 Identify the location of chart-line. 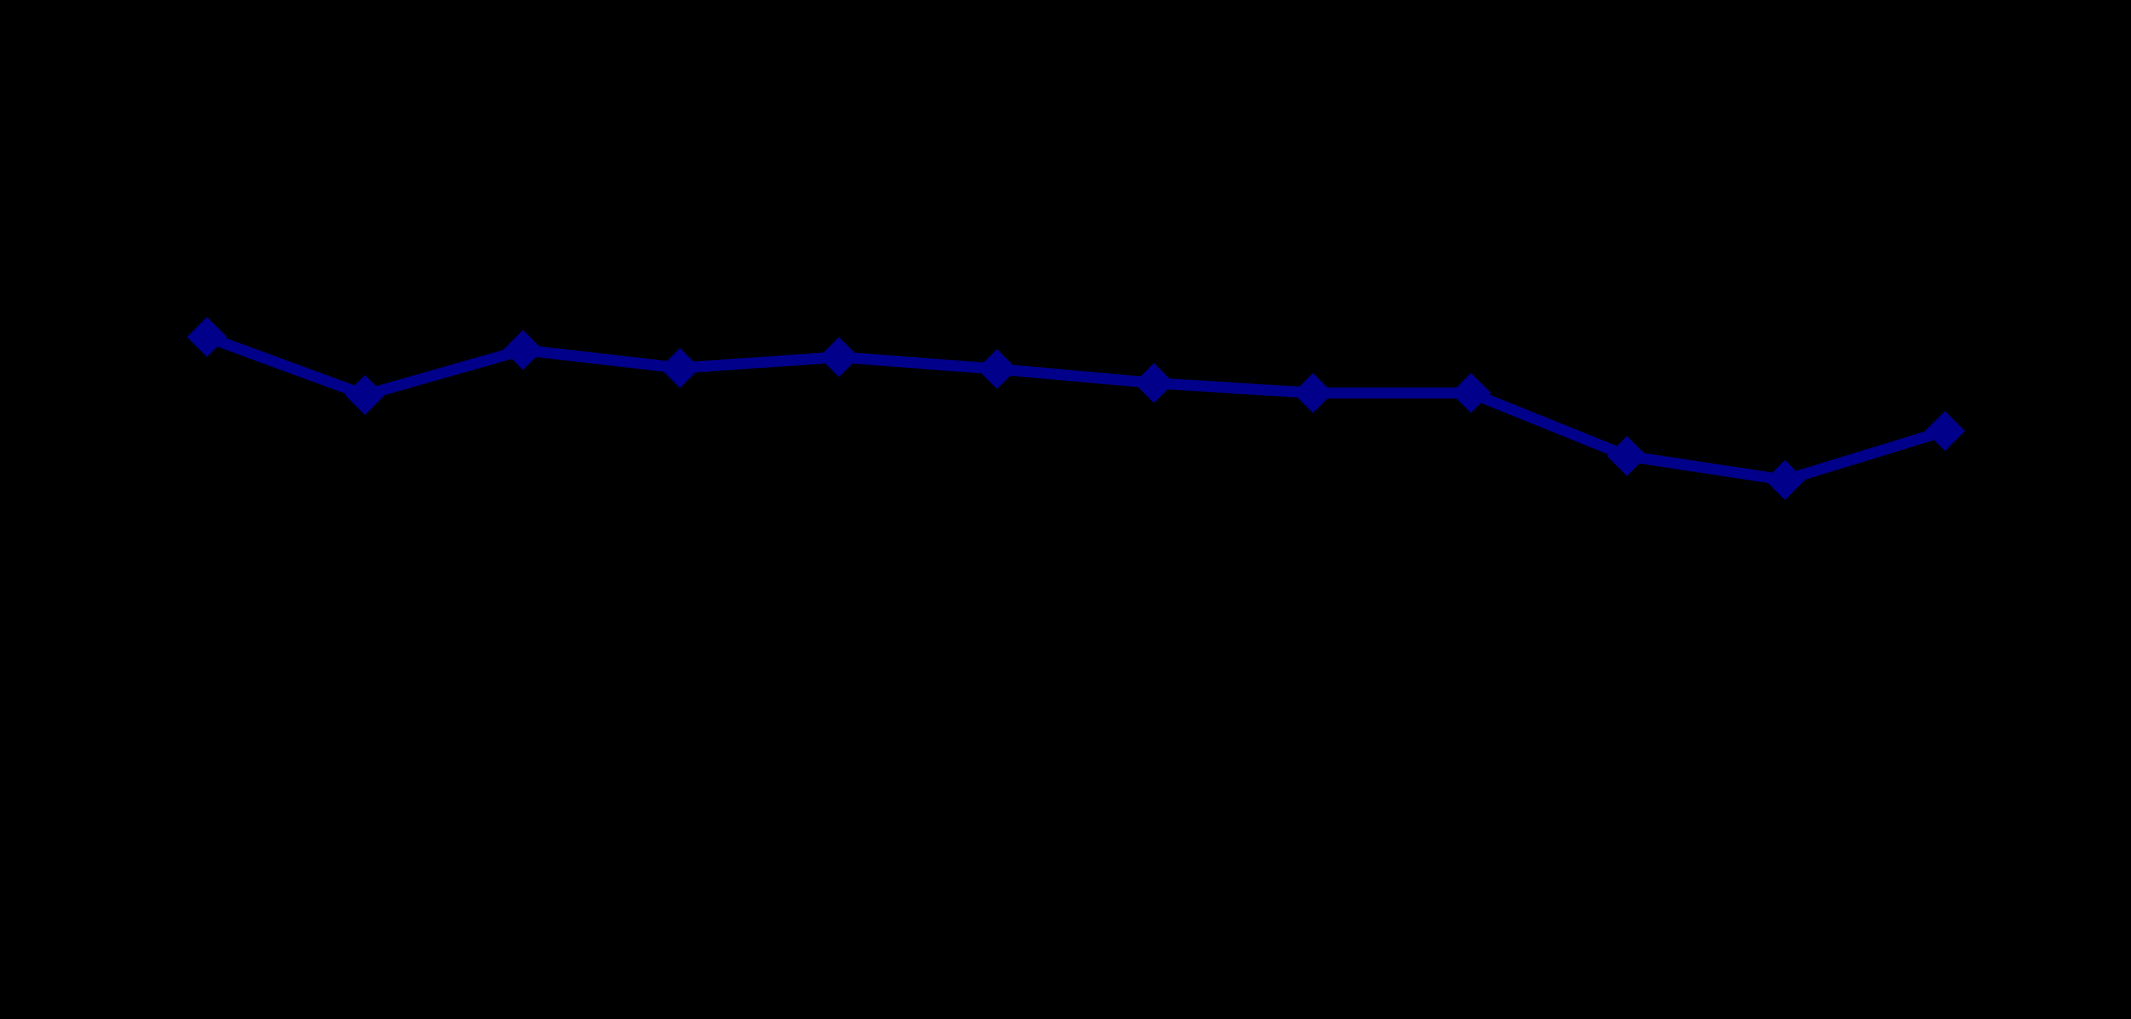
(1076, 408).